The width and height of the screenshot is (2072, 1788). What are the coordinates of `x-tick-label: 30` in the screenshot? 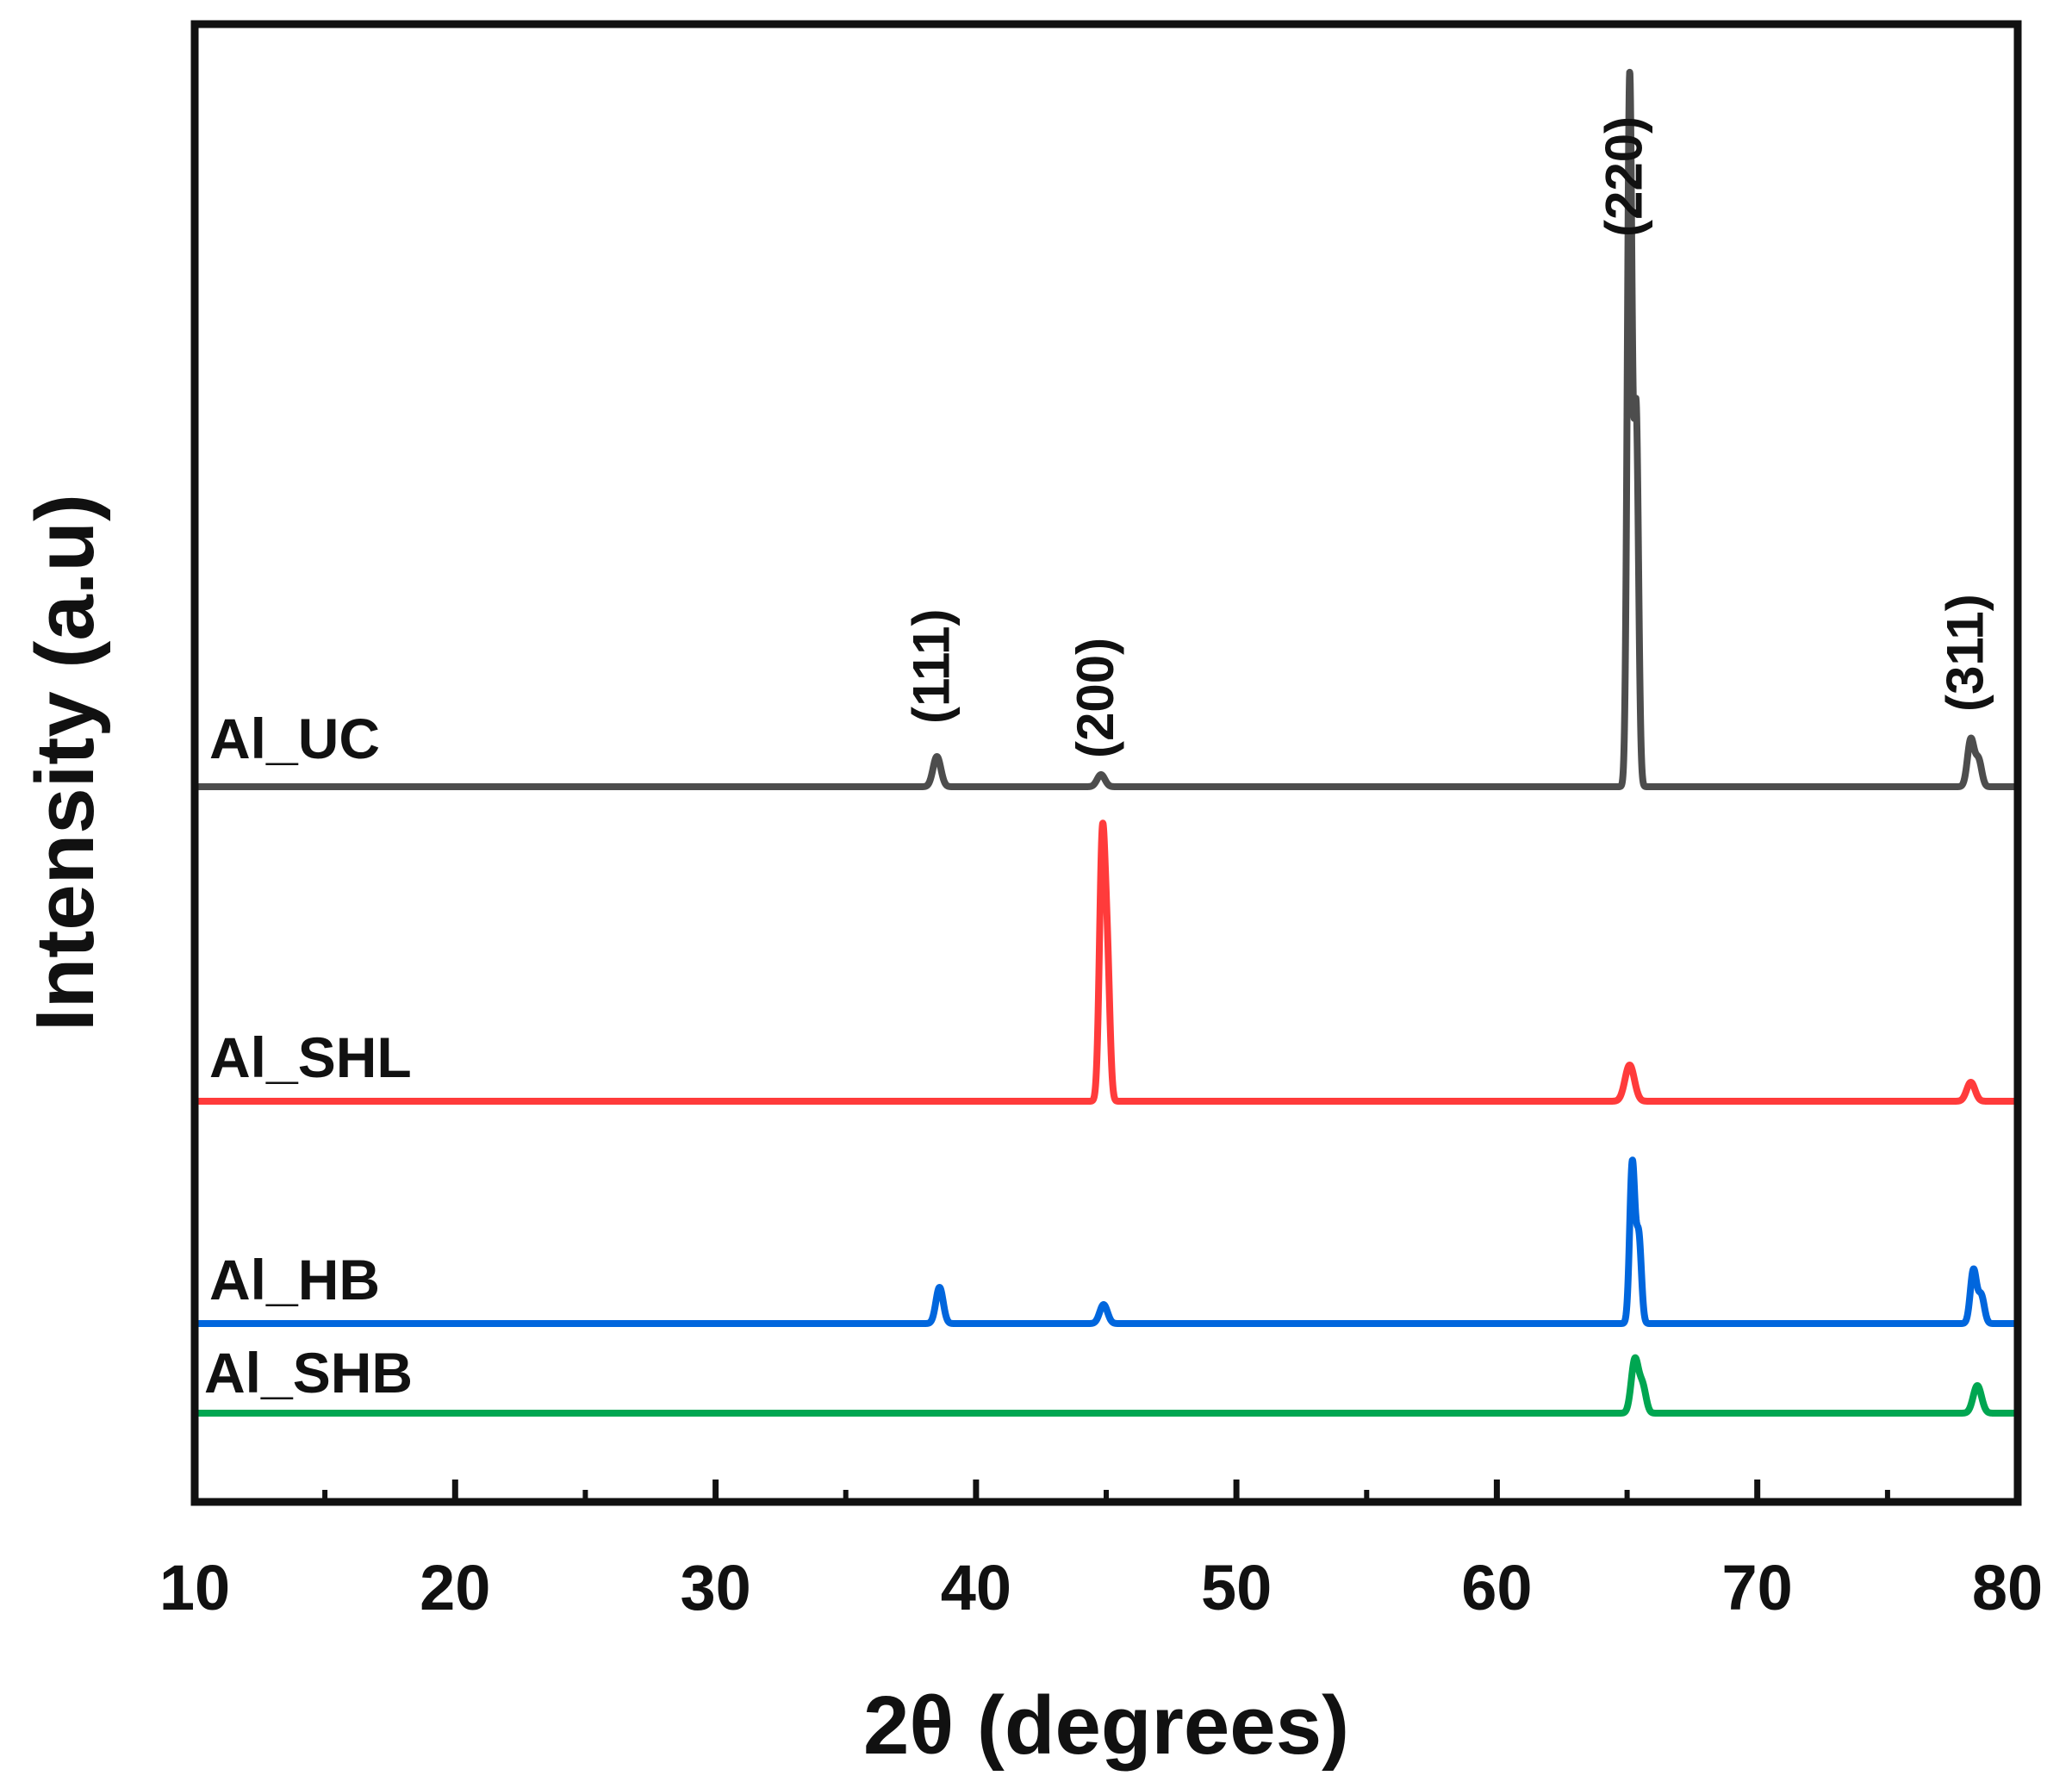 It's located at (715, 1587).